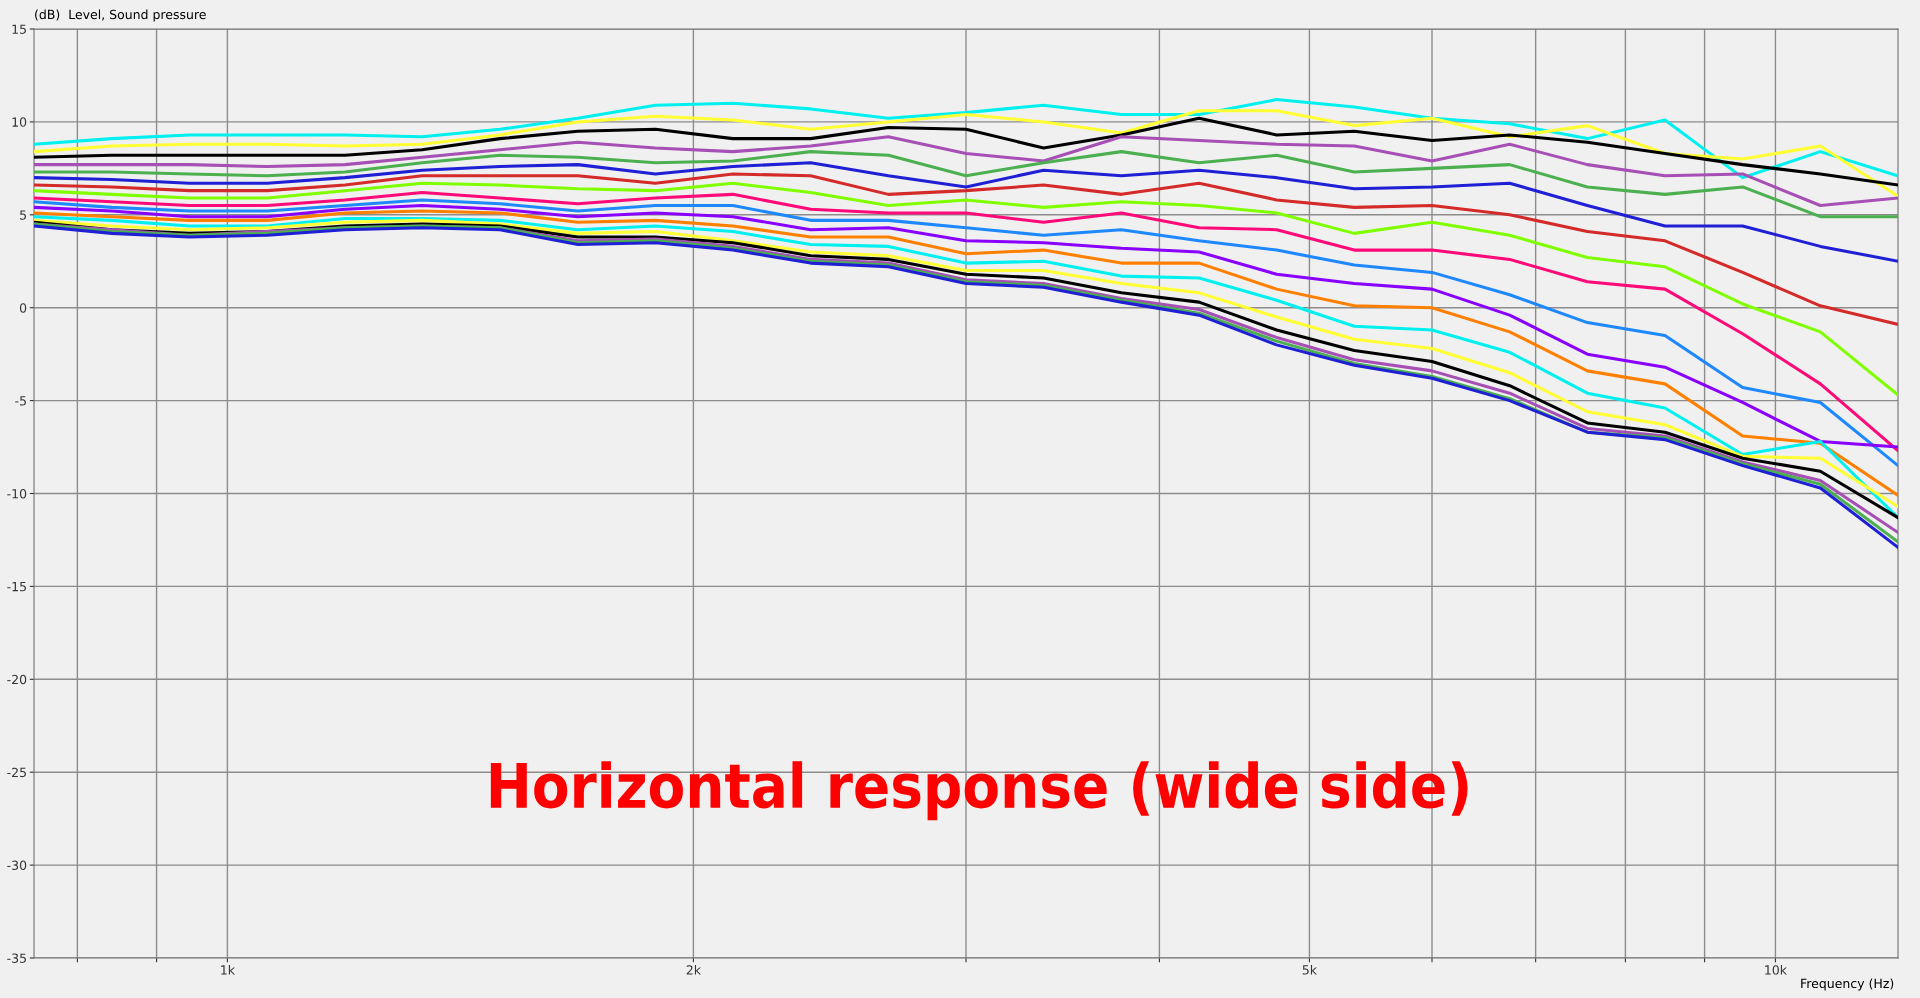 The width and height of the screenshot is (1920, 998). What do you see at coordinates (23, 308) in the screenshot?
I see `y-tick-label: 0` at bounding box center [23, 308].